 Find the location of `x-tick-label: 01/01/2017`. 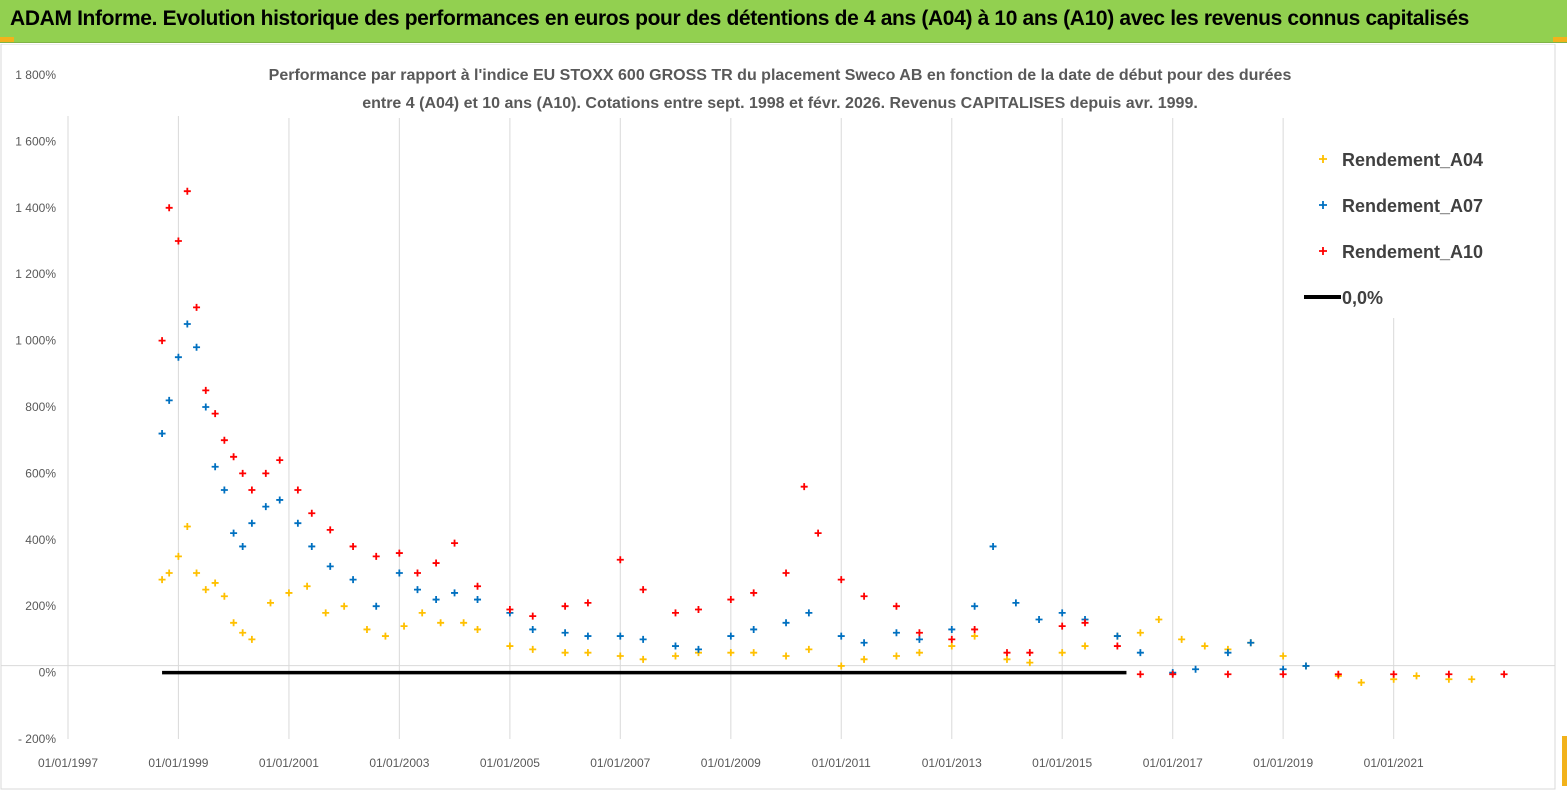

x-tick-label: 01/01/2017 is located at coordinates (1173, 763).